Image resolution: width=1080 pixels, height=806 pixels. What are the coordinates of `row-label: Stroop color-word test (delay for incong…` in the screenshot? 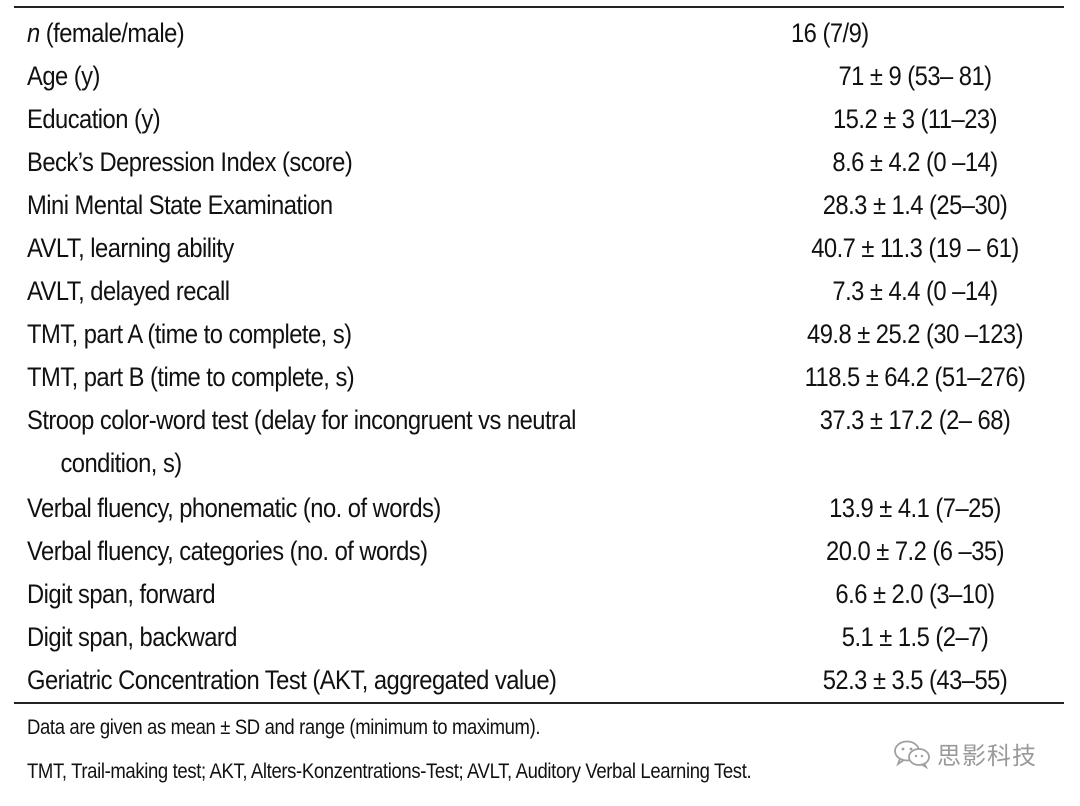 It's located at (335, 442).